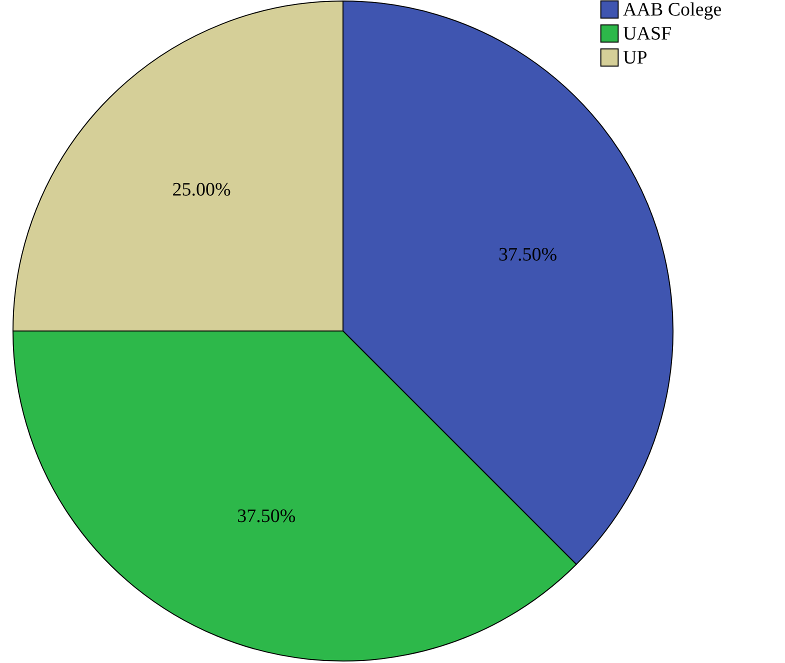 The height and width of the screenshot is (663, 785). What do you see at coordinates (202, 190) in the screenshot?
I see `data-label: 25.00%` at bounding box center [202, 190].